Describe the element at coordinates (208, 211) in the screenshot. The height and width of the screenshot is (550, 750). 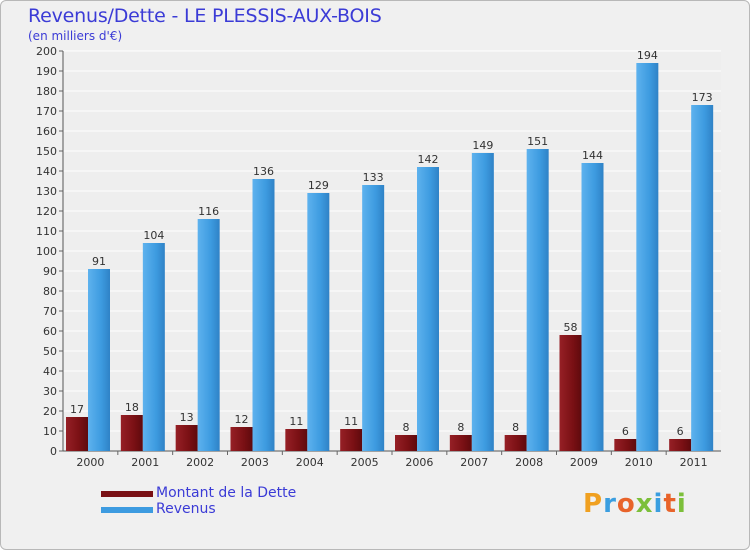
I see `data-label-revenus: 116` at that location.